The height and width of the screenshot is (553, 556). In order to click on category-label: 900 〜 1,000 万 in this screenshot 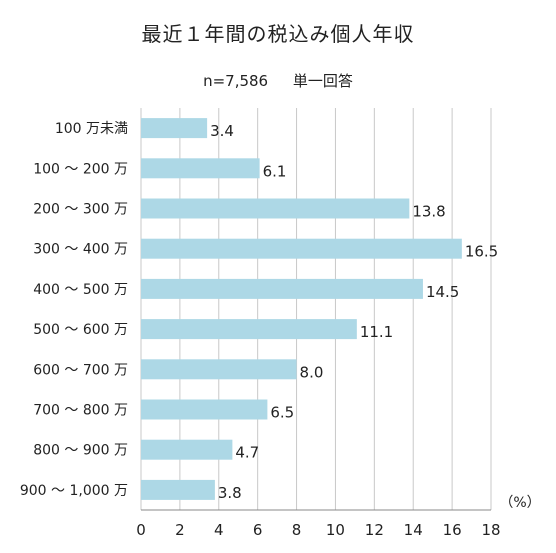, I will do `click(74, 491)`.